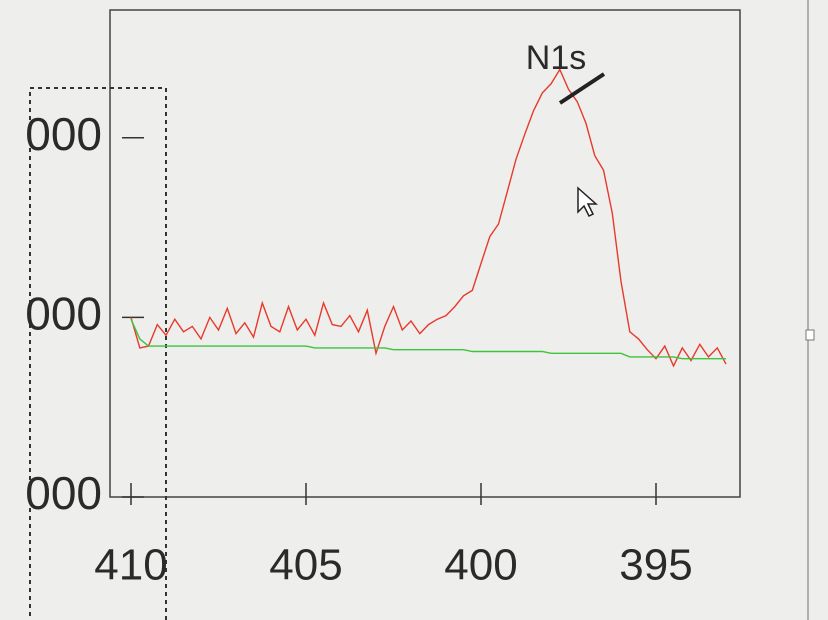 This screenshot has height=620, width=828. What do you see at coordinates (98, 353) in the screenshot?
I see `selection-box` at bounding box center [98, 353].